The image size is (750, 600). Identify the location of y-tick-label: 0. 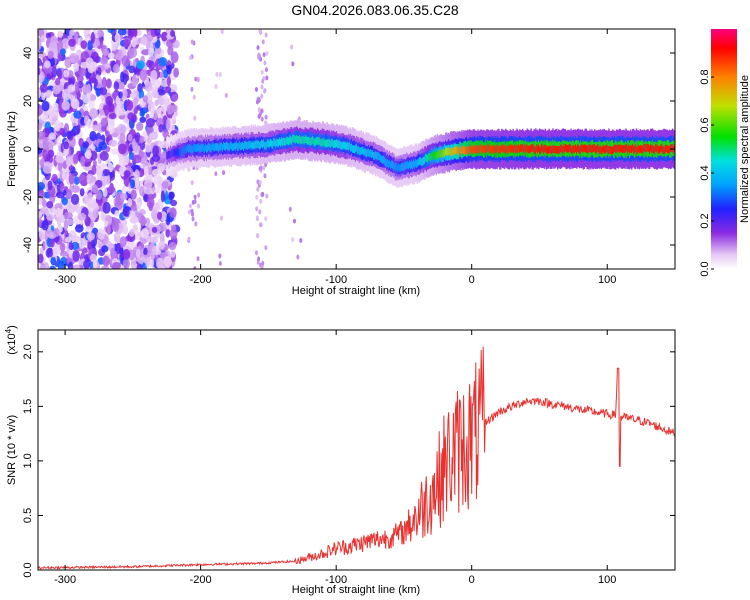
(28, 149).